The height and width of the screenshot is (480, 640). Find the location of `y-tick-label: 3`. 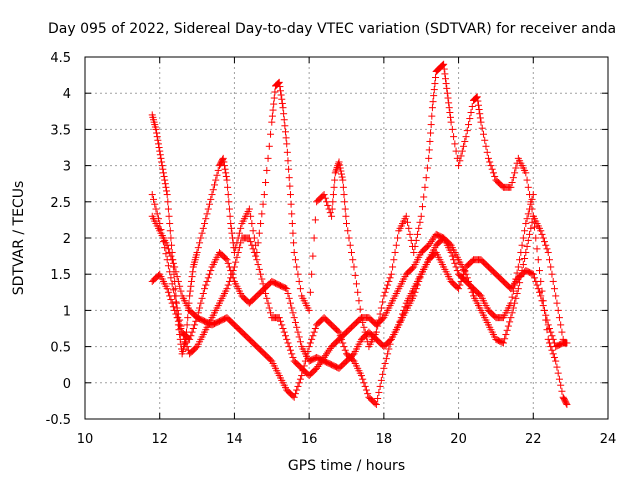

y-tick-label: 3 is located at coordinates (67, 167).